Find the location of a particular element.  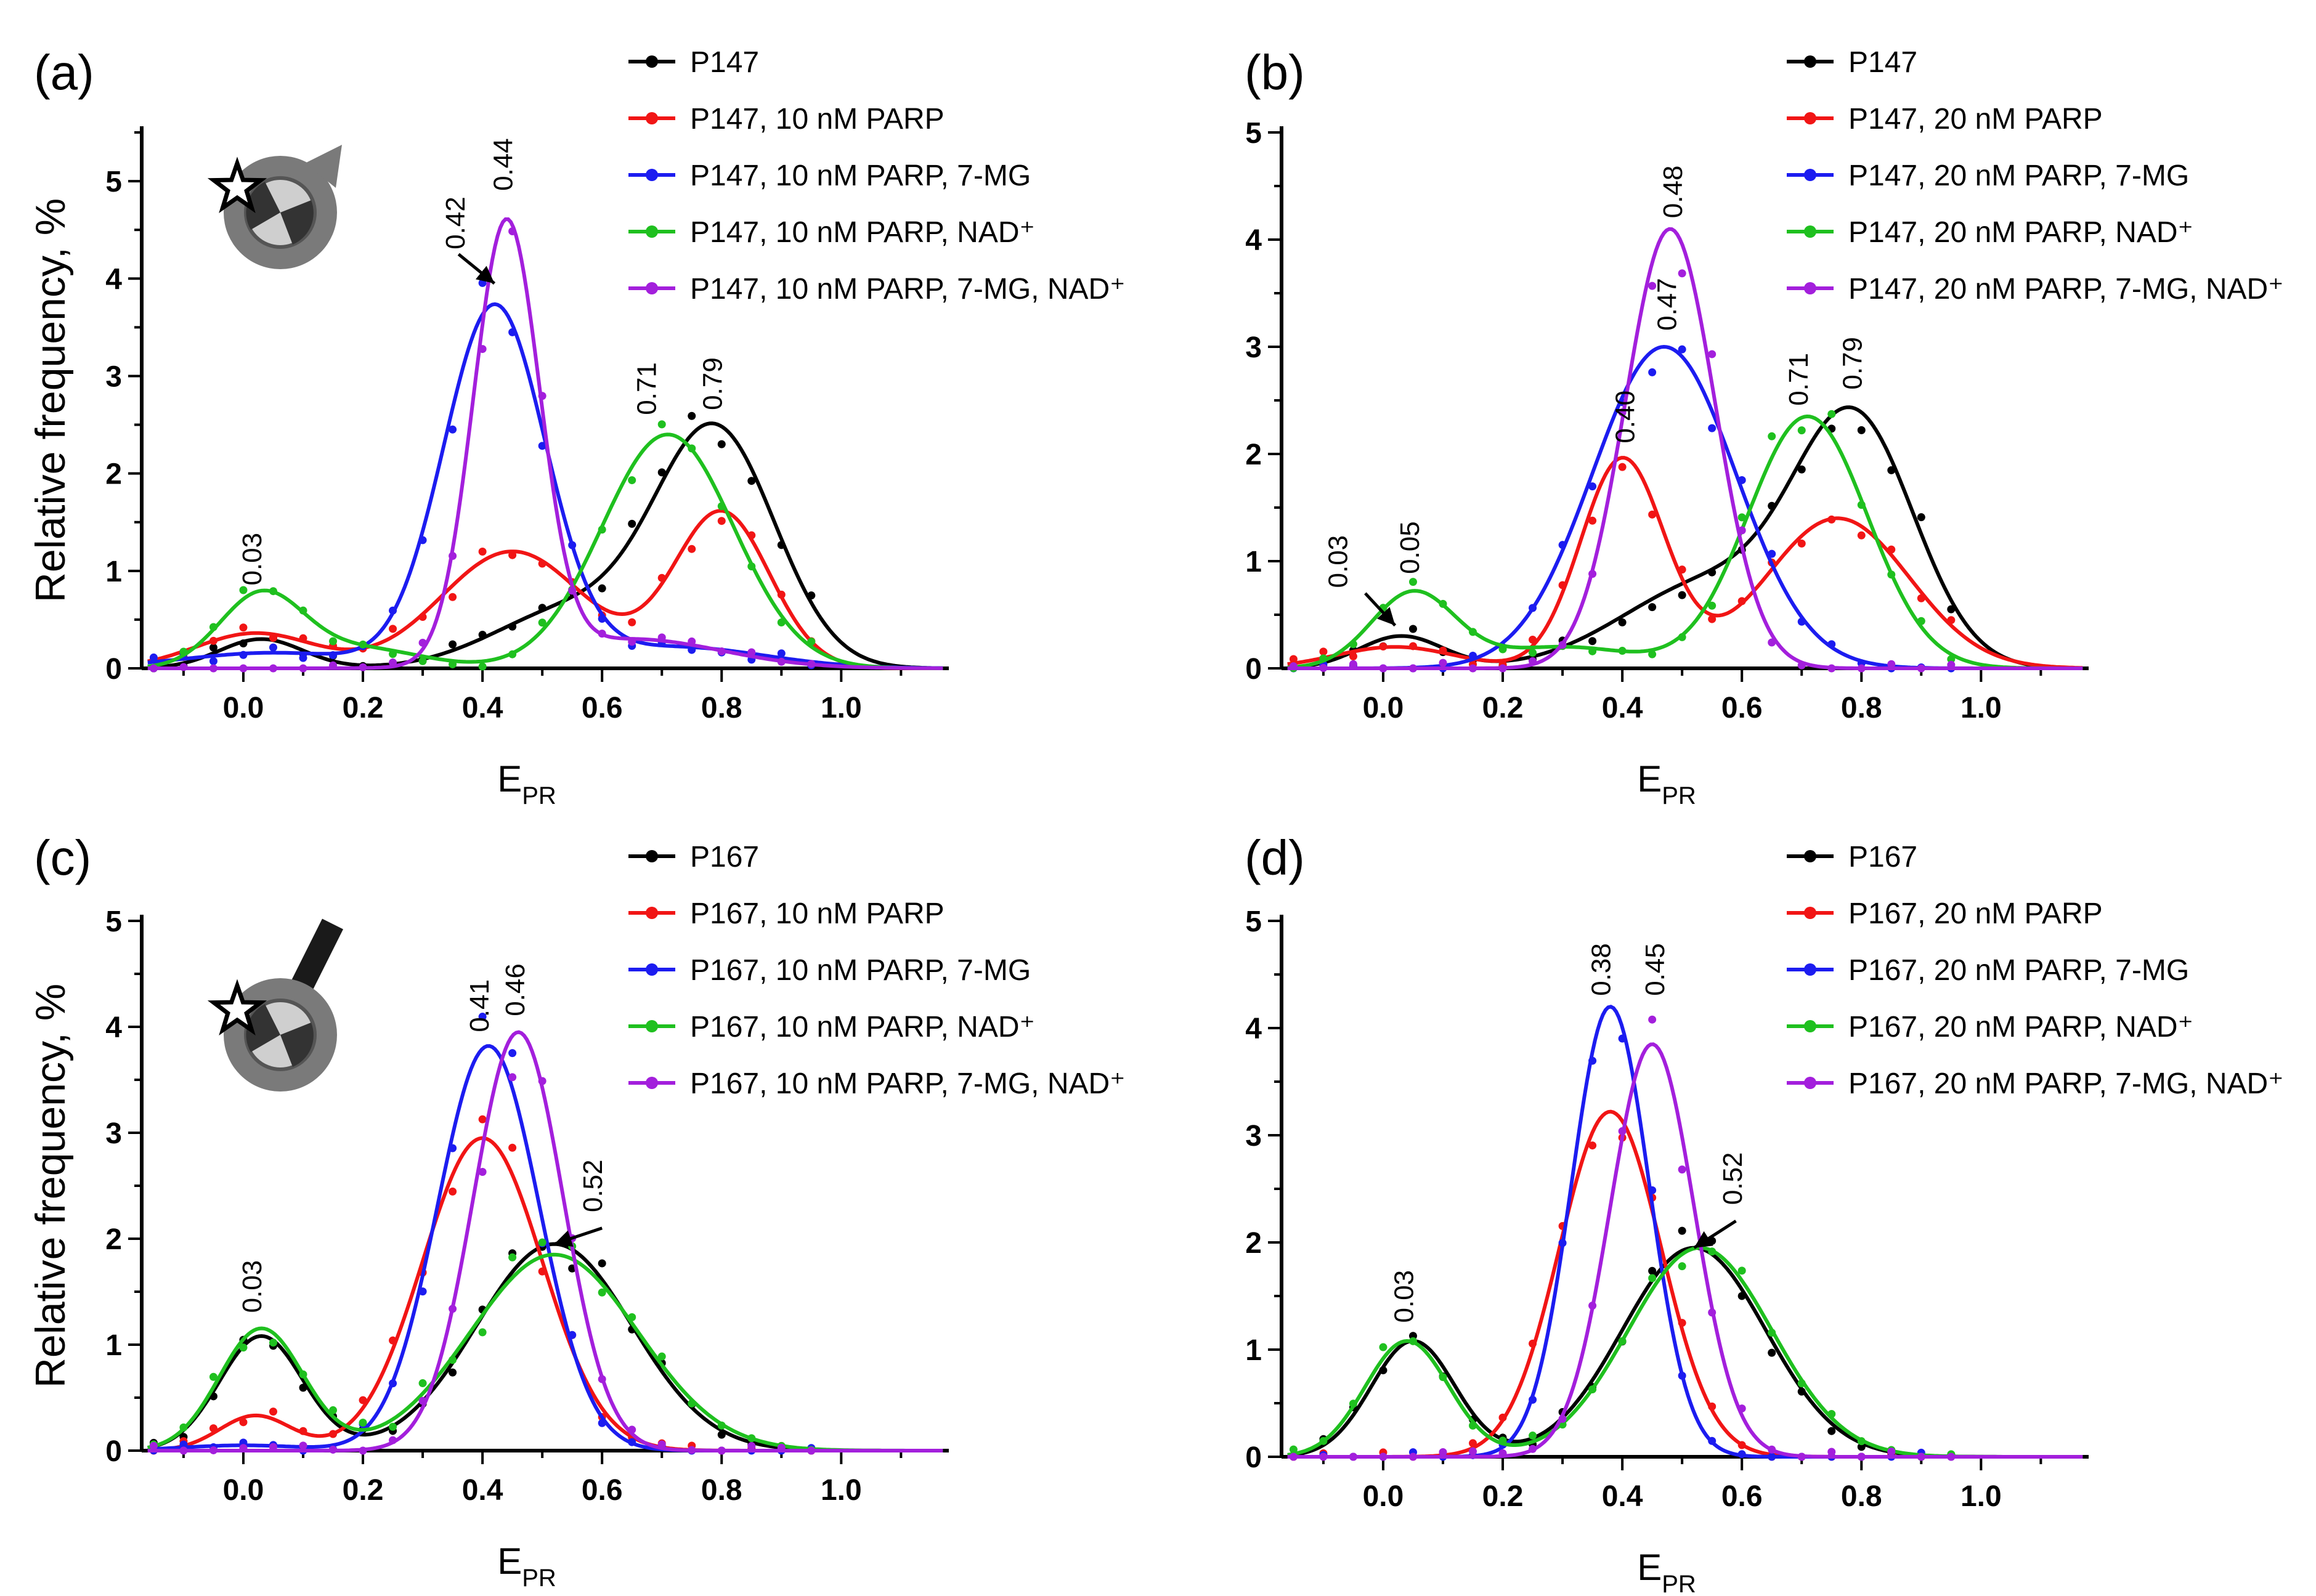

y-tick-label: 2 is located at coordinates (1253, 1243).